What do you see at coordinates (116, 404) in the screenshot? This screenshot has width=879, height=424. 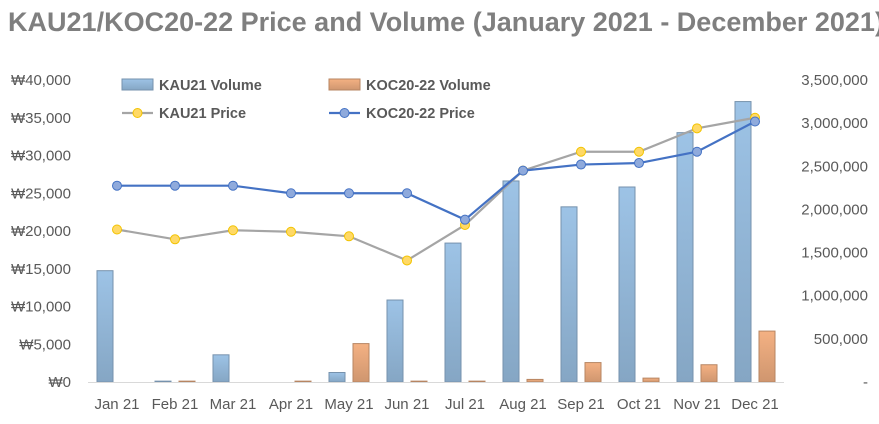 I see `x-tick-label-0: Jan 21` at bounding box center [116, 404].